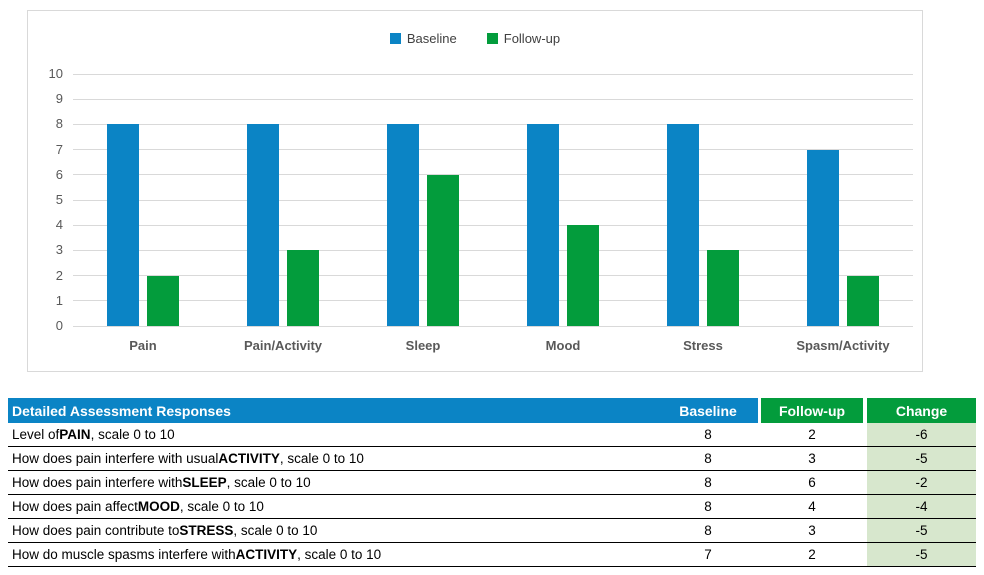 This screenshot has width=984, height=575. Describe the element at coordinates (493, 150) in the screenshot. I see `gridline-y7` at that location.